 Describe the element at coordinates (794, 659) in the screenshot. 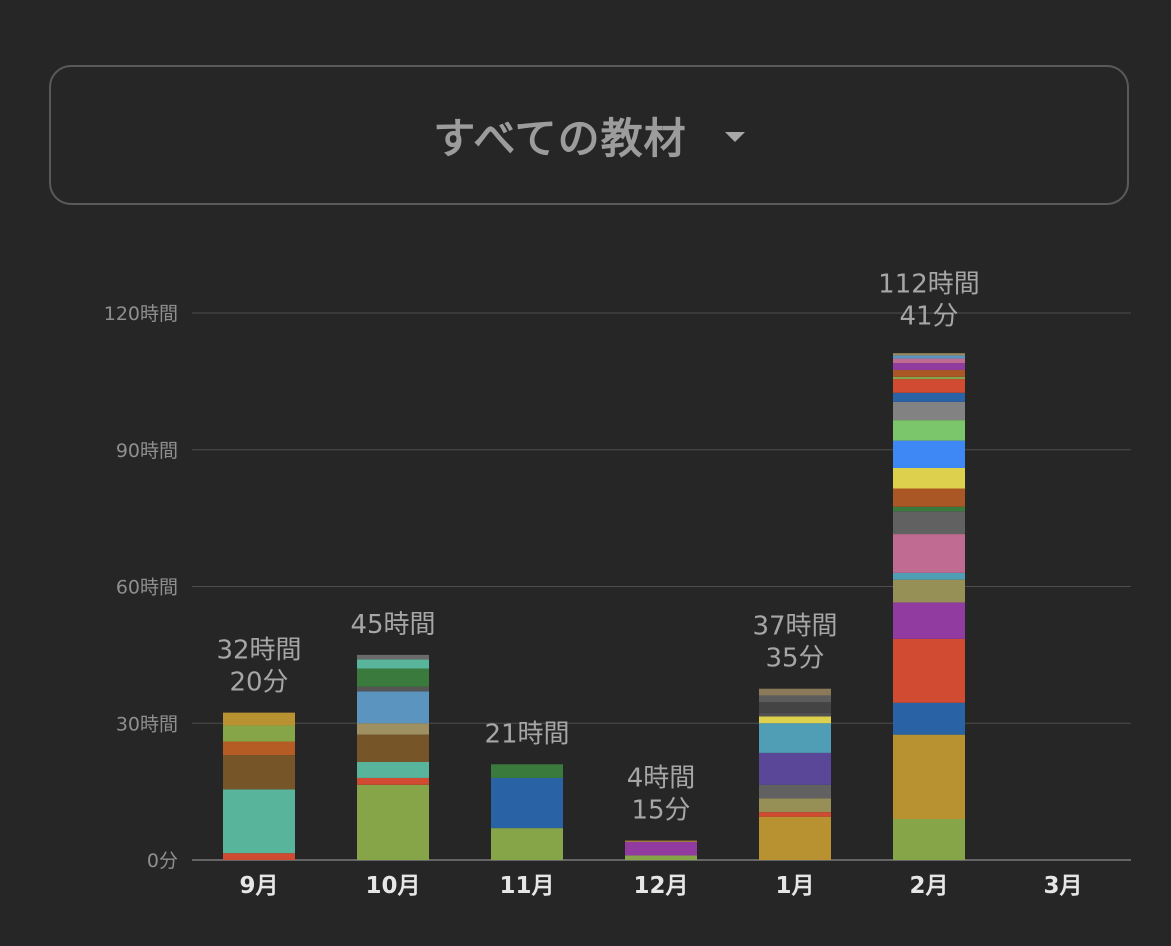

I see `bar-total-label: 35分` at that location.